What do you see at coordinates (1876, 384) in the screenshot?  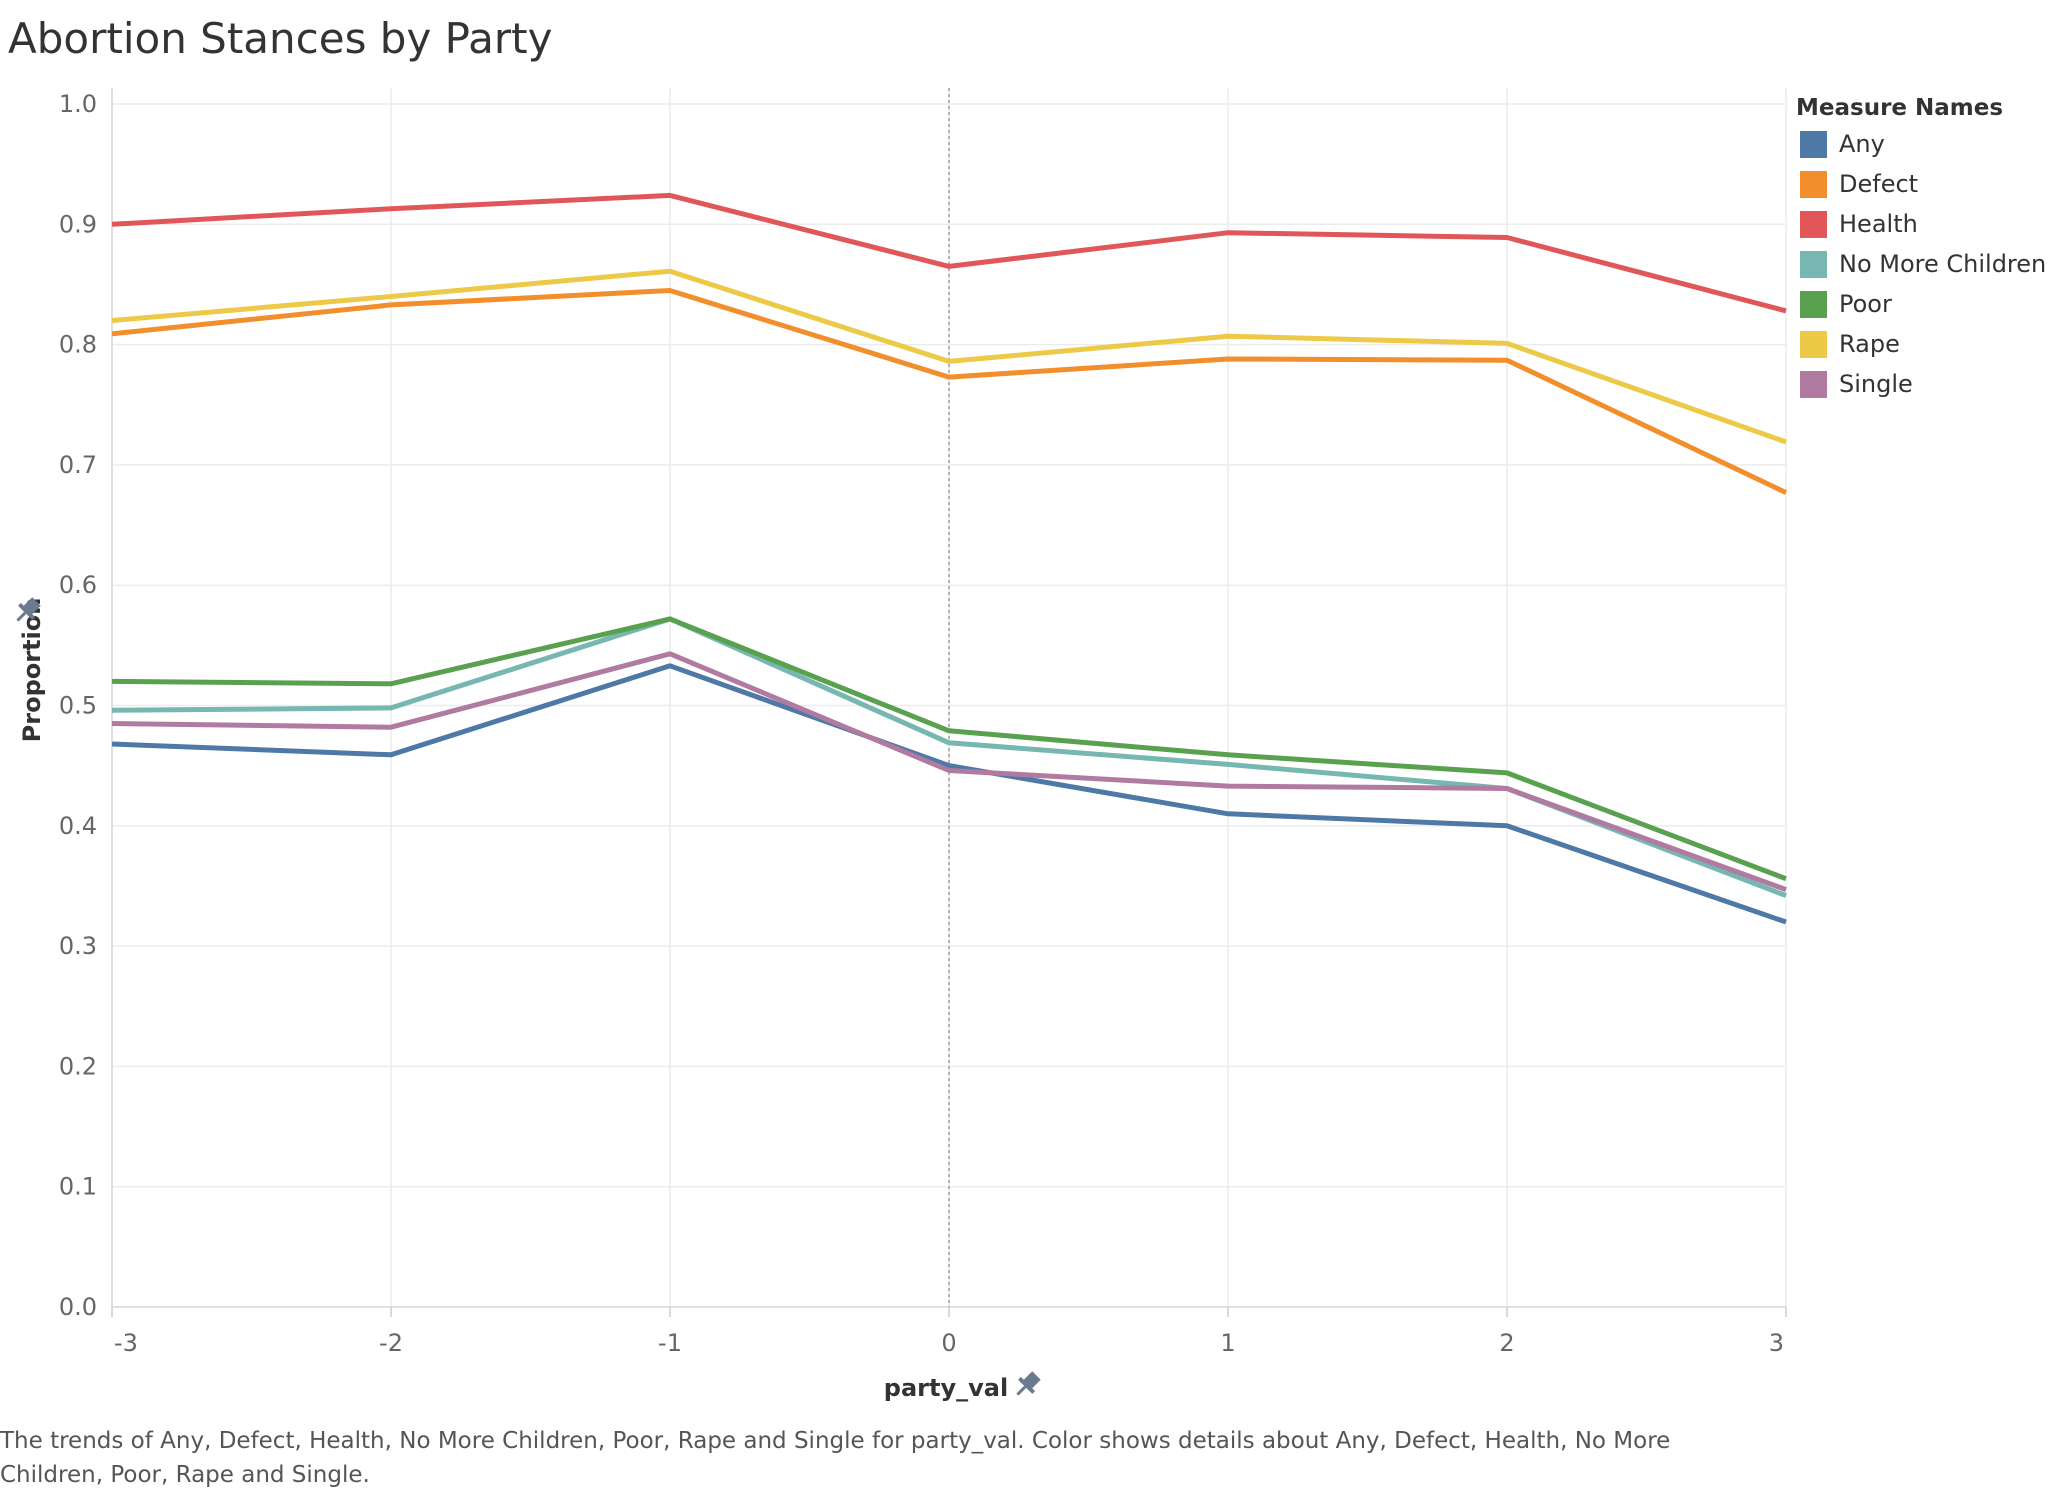 I see `legend-label: Single` at bounding box center [1876, 384].